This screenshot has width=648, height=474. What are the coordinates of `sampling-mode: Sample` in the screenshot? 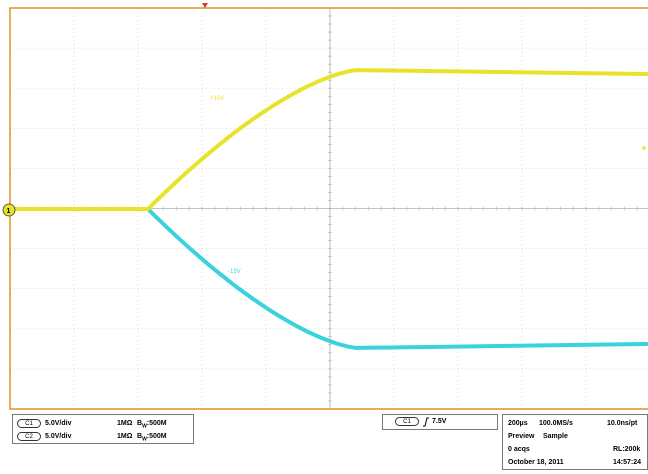 It's located at (555, 436).